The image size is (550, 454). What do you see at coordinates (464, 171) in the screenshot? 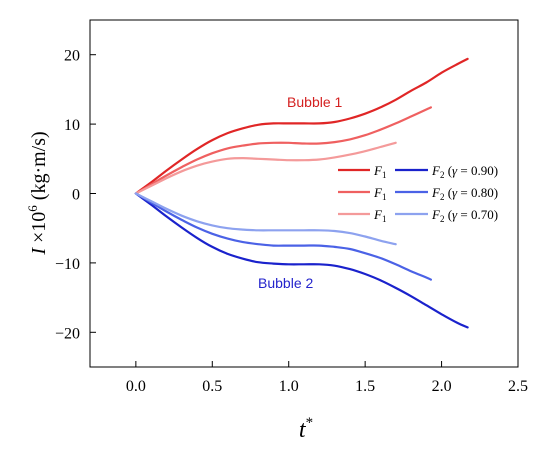
I see `legend-label-f2: F2 (γ = 0.90)` at bounding box center [464, 171].